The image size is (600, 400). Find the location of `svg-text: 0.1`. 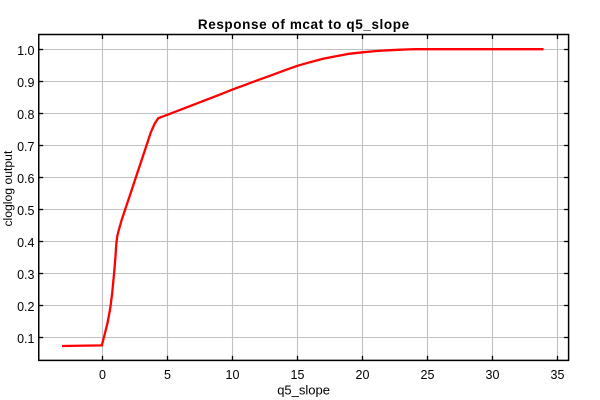

svg-text: 0.1 is located at coordinates (25, 339).